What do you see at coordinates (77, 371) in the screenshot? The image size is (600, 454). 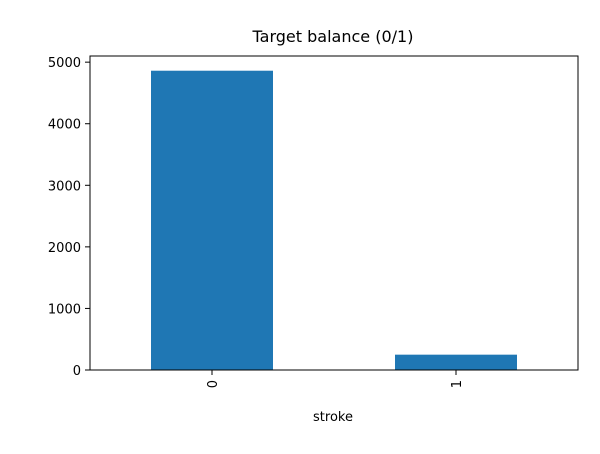 I see `y-tick-label: 0` at bounding box center [77, 371].